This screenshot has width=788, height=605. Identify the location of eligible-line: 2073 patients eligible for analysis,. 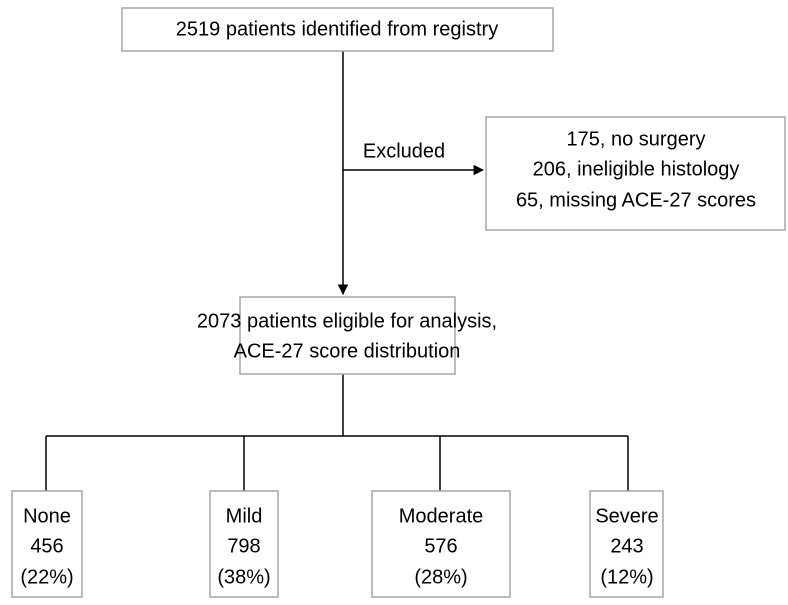
(347, 321).